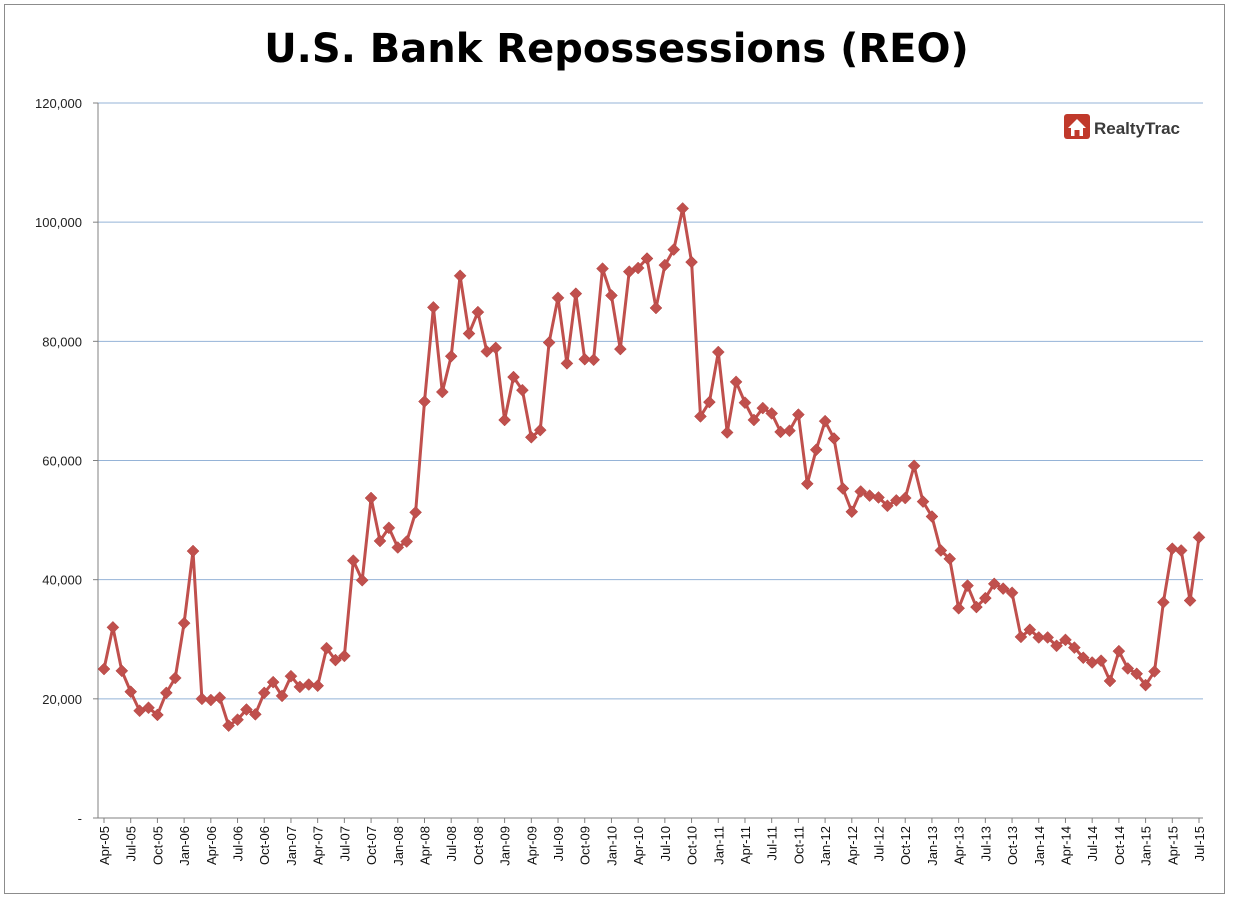 The image size is (1233, 902). Describe the element at coordinates (424, 845) in the screenshot. I see `x-tick-label: Apr-08` at that location.